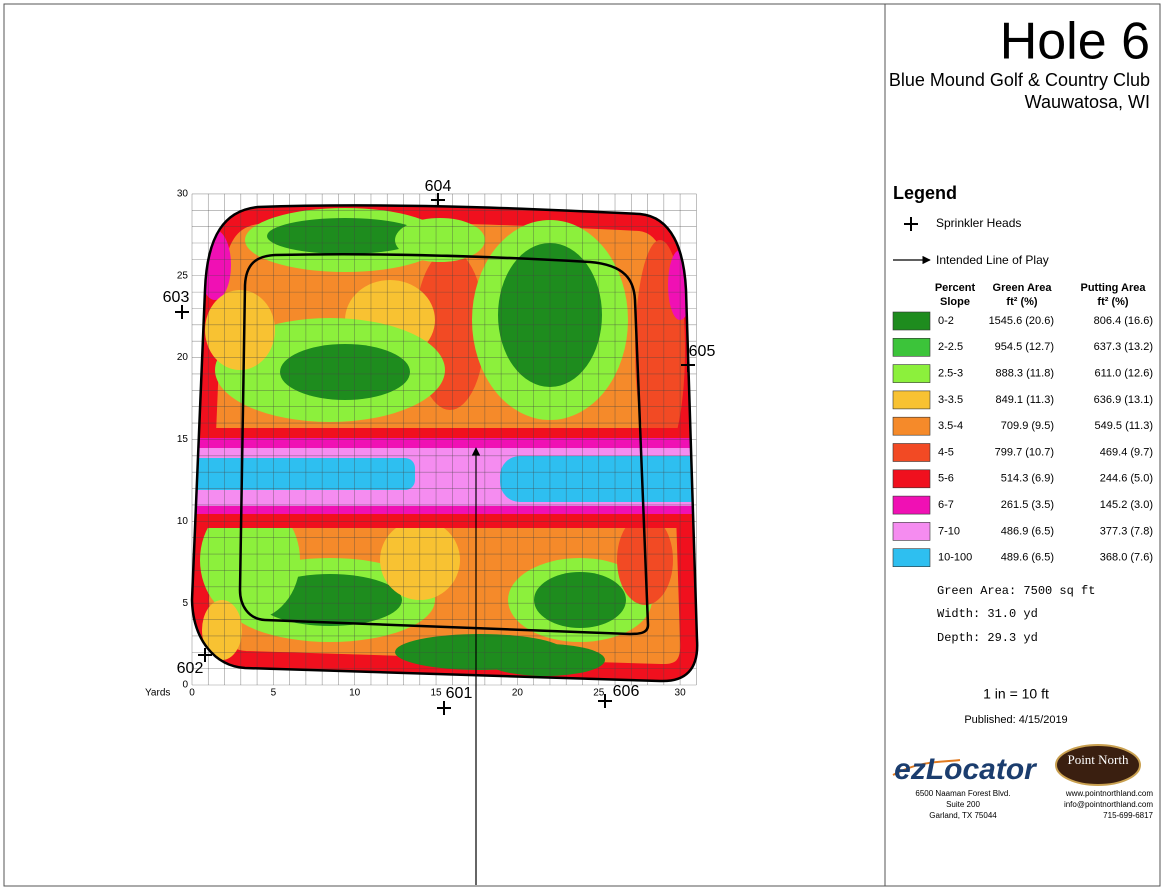 The image size is (1164, 890). Describe the element at coordinates (355, 693) in the screenshot. I see `x-tick-label: 10` at that location.